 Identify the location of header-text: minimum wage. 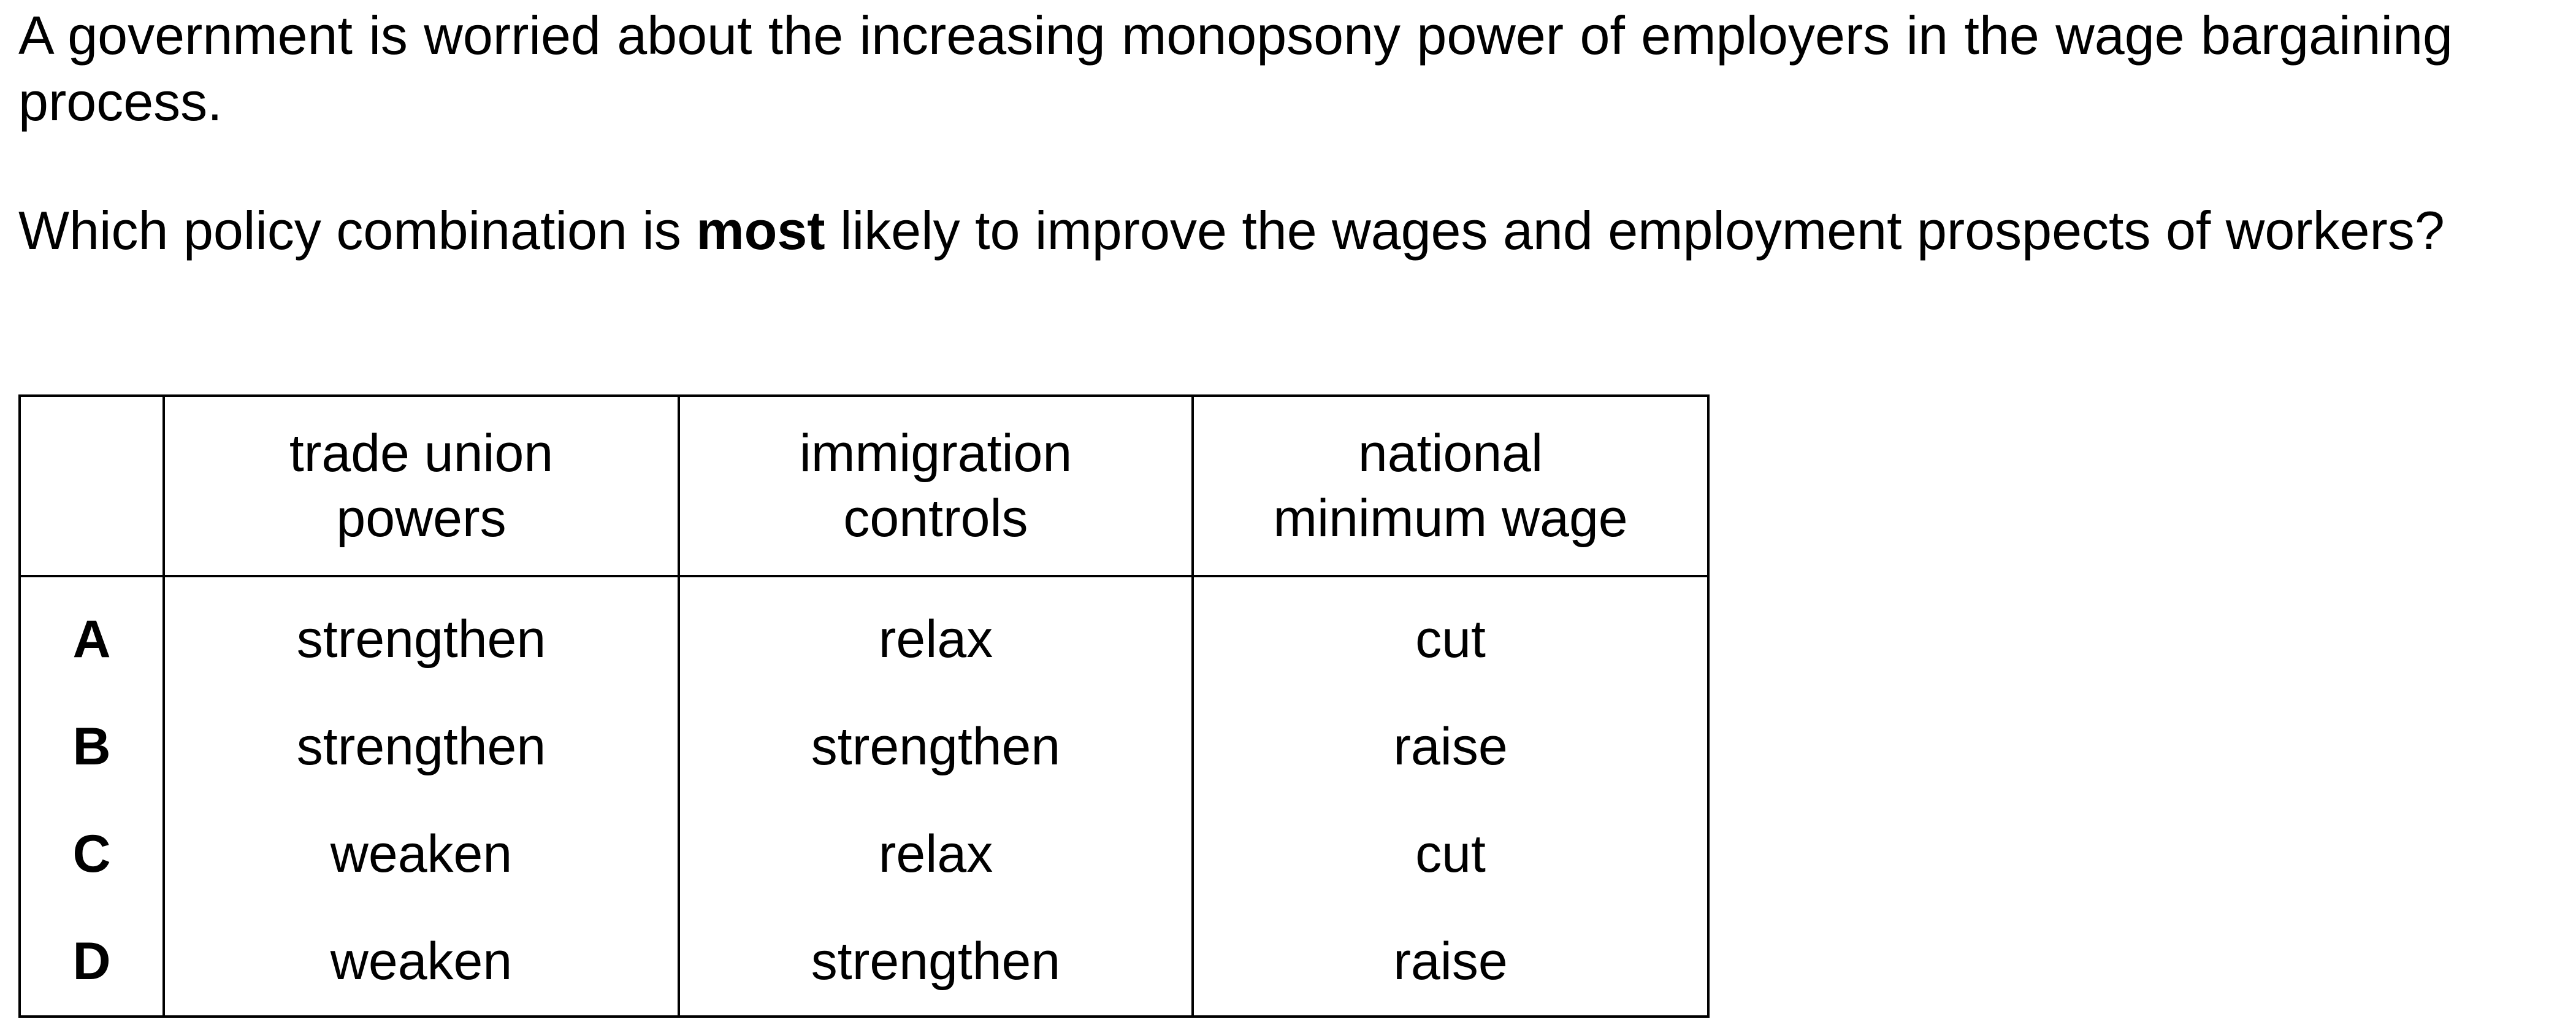
(1450, 518).